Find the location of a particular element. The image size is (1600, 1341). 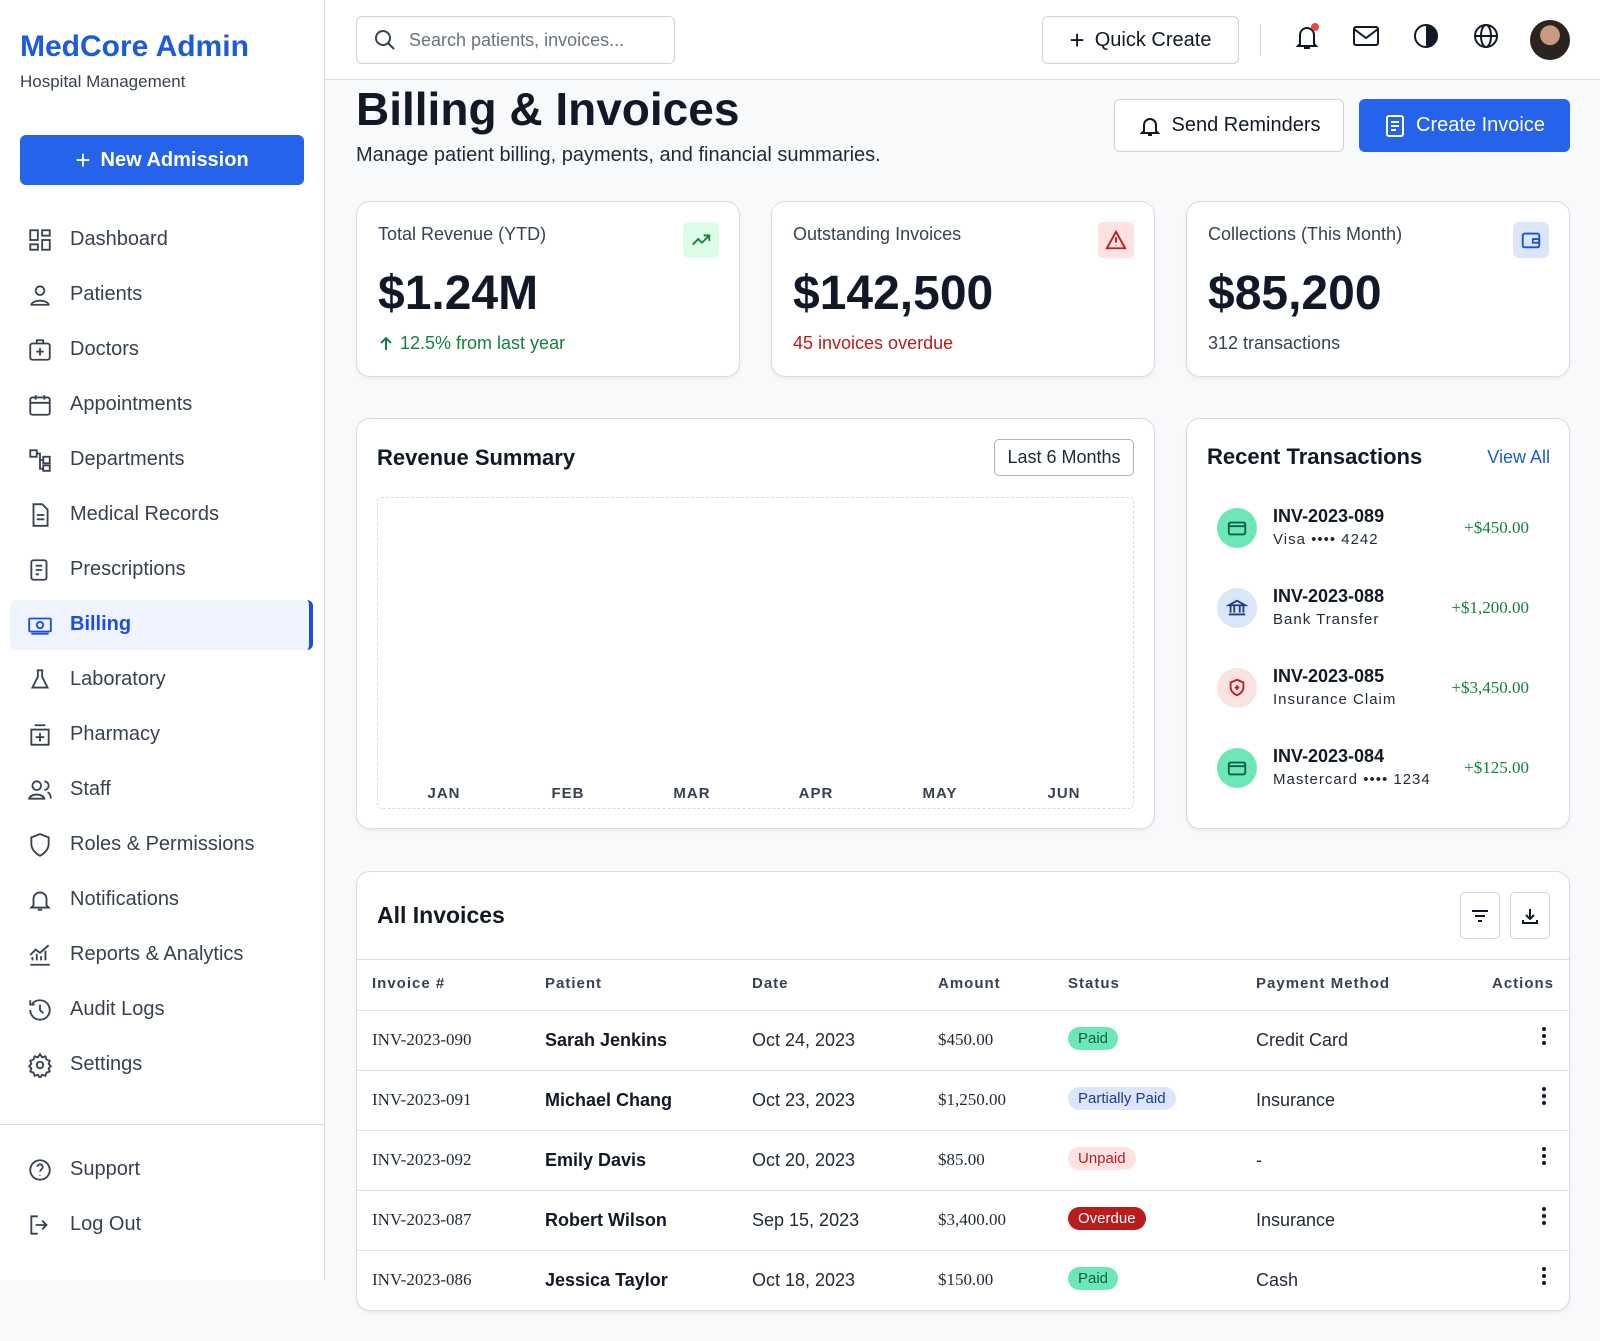

language-icon is located at coordinates (1486, 36).